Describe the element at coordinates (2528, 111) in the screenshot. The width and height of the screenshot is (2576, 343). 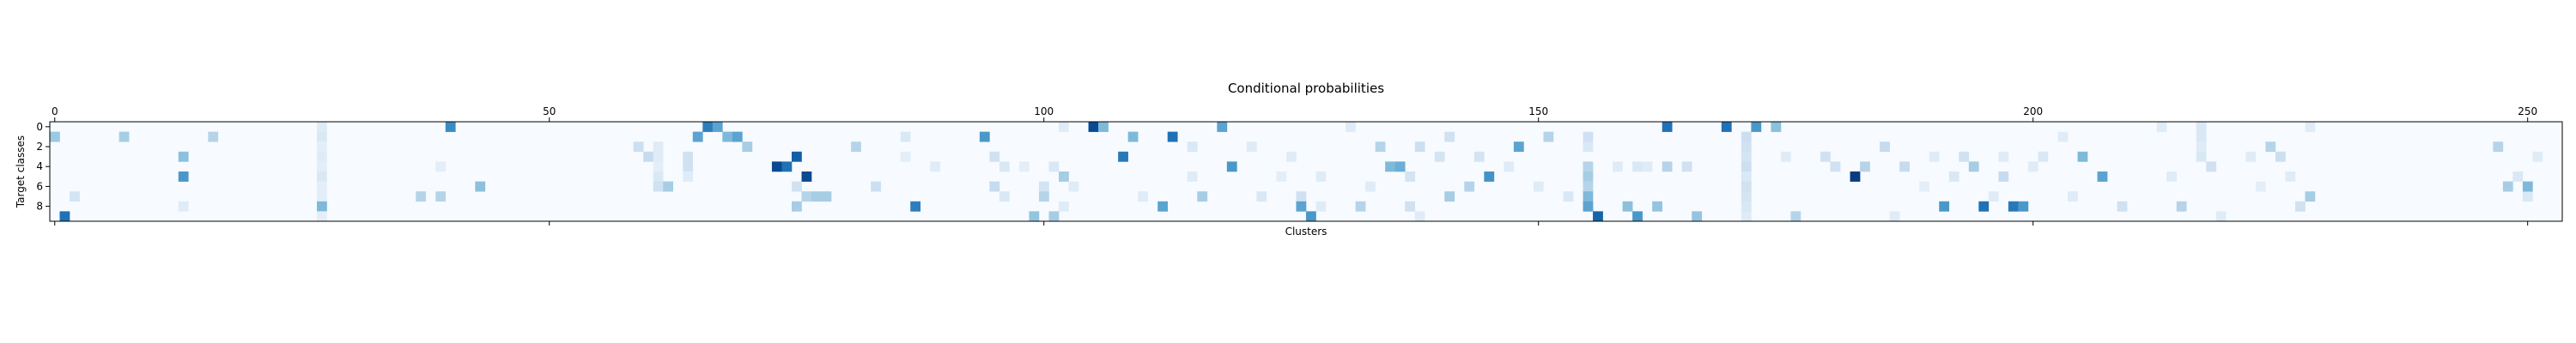
I see `x-tick-label: 250` at that location.